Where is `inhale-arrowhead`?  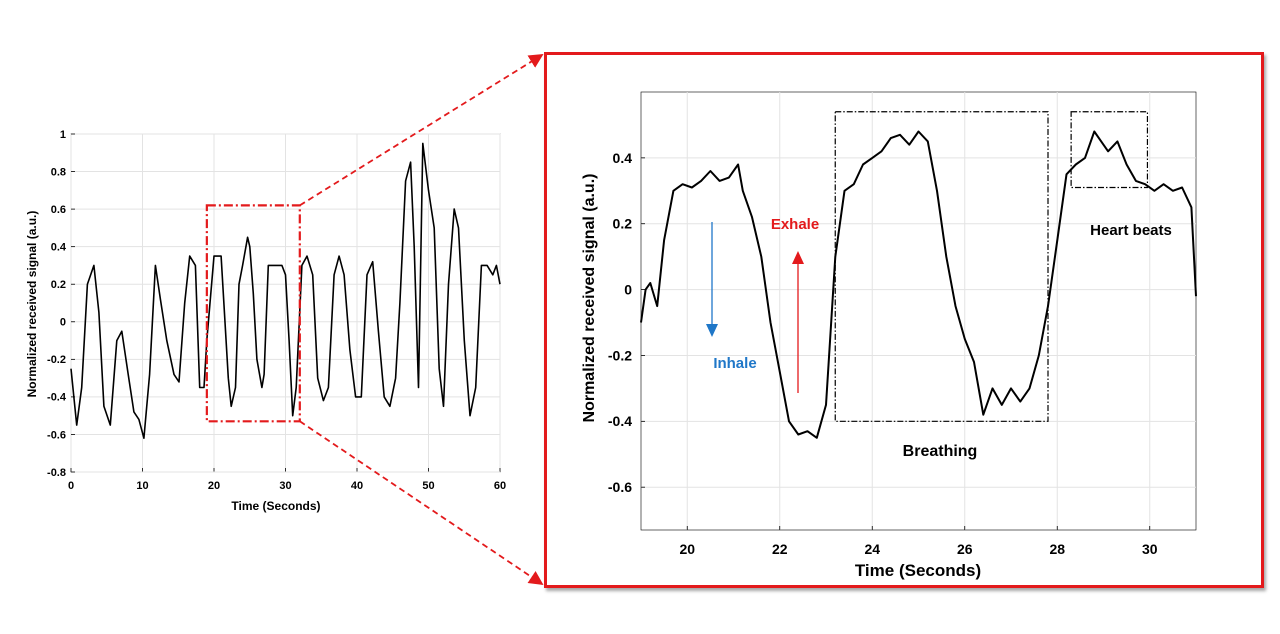
inhale-arrowhead is located at coordinates (712, 330).